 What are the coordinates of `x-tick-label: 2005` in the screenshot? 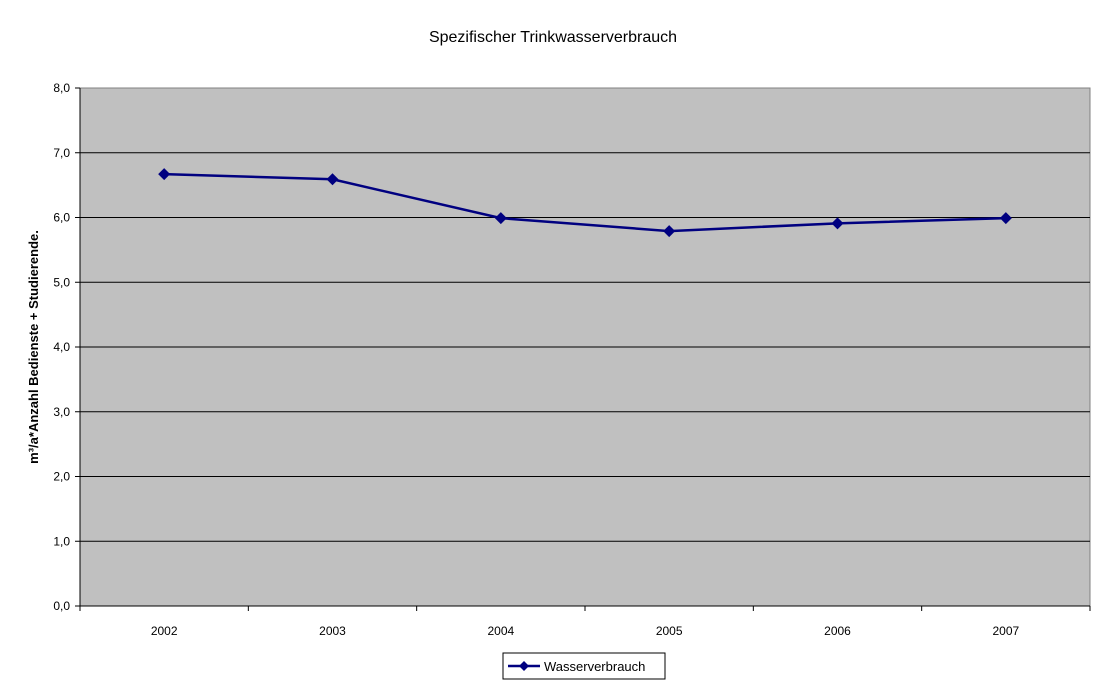 It's located at (669, 631).